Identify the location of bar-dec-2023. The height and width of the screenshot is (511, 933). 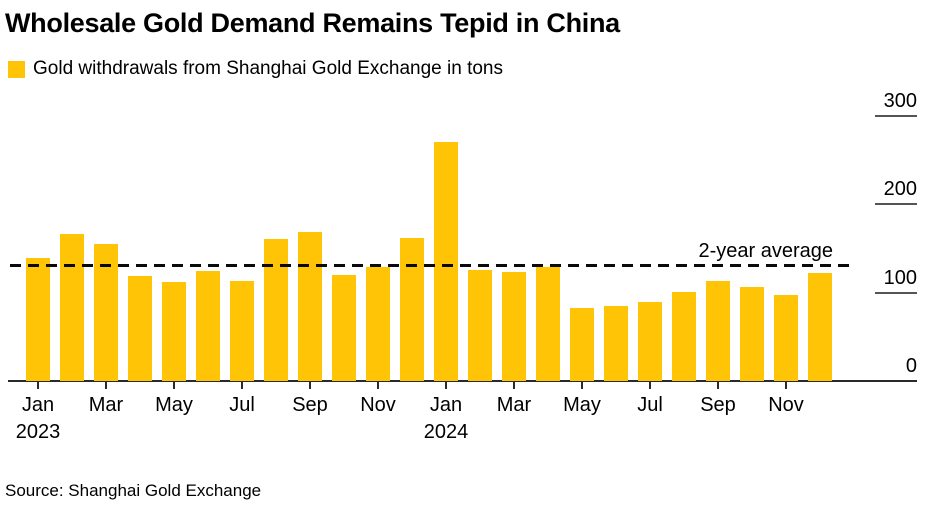
(412, 309).